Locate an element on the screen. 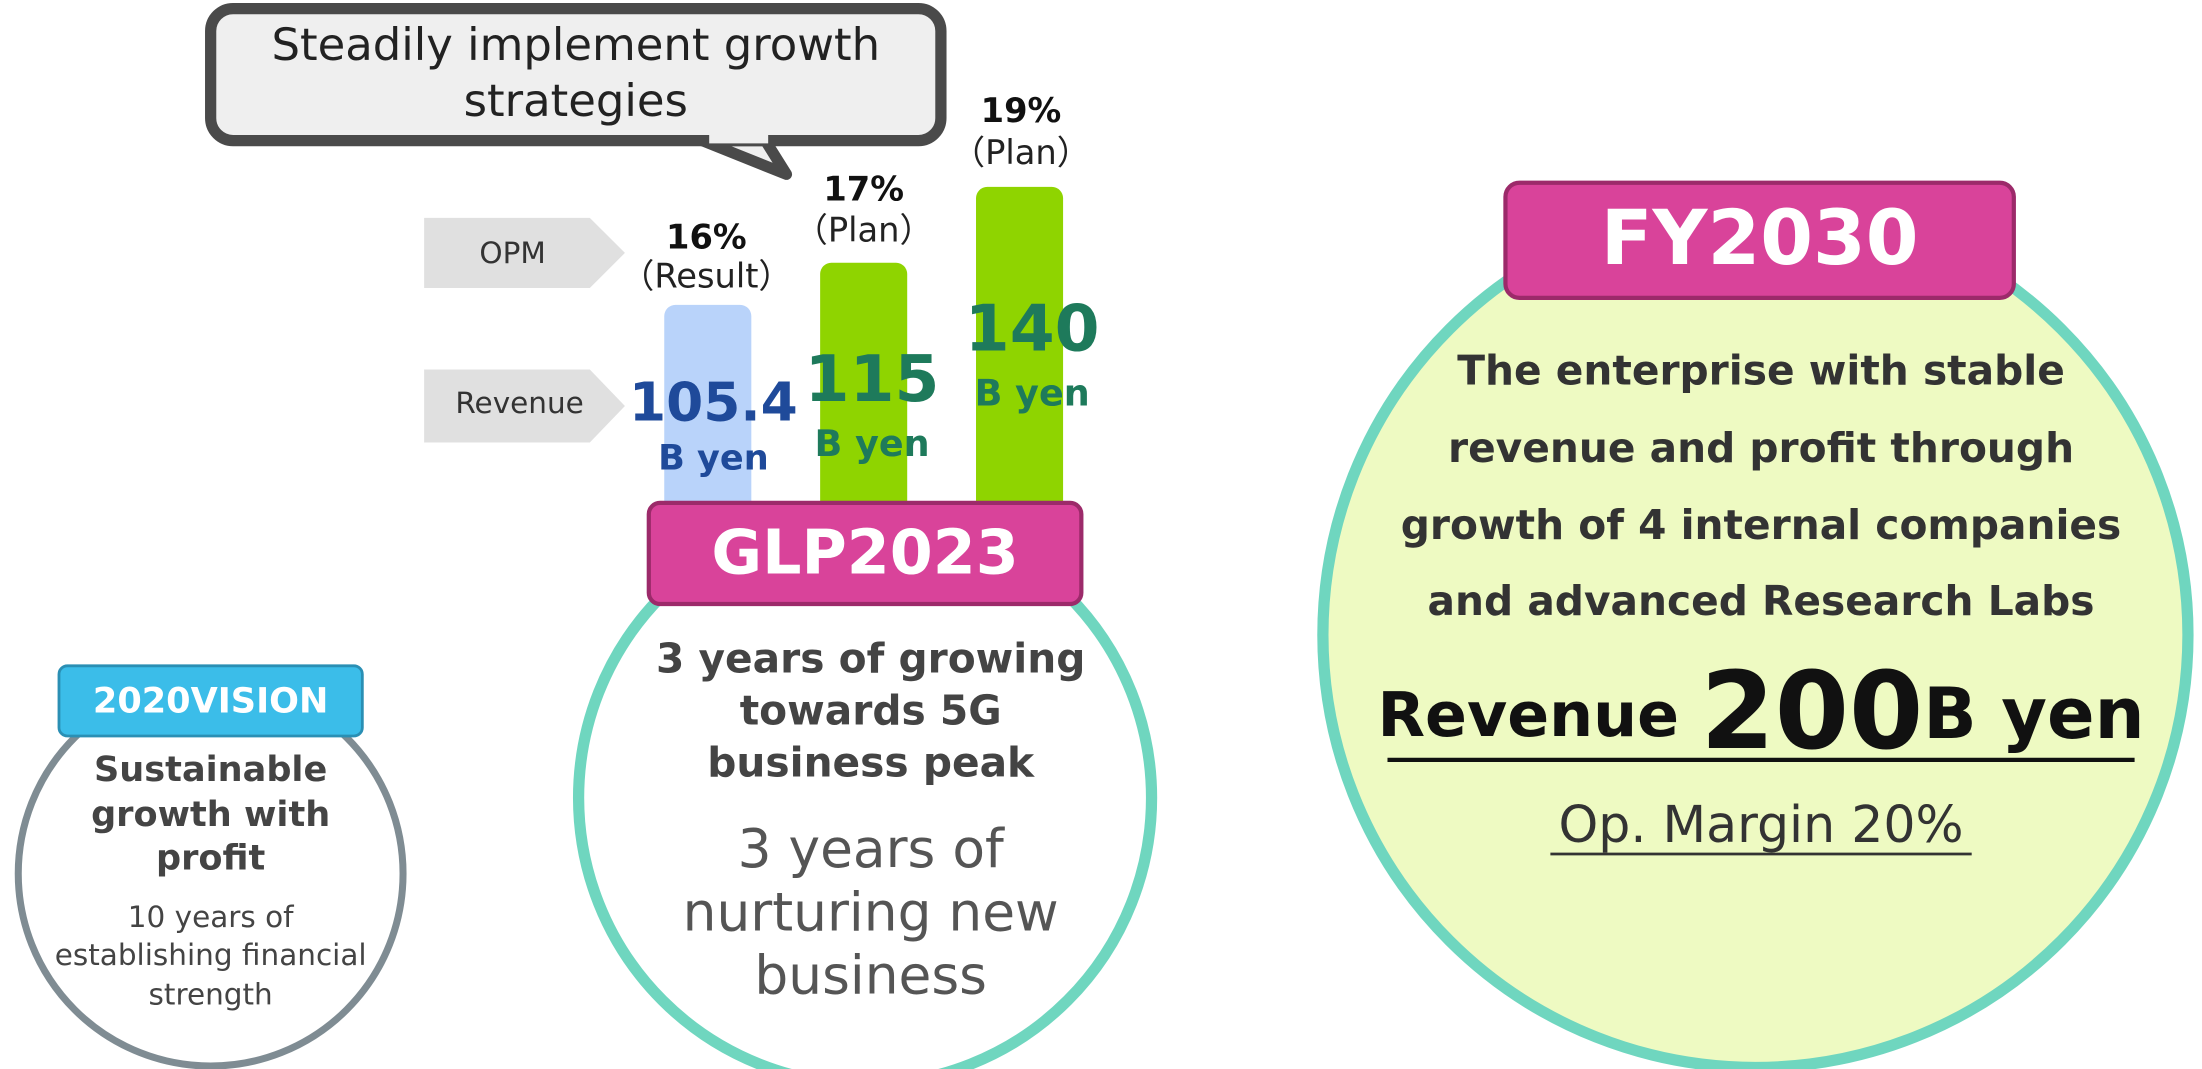 The image size is (2202, 1069). circle-text: establishing financial is located at coordinates (211, 955).